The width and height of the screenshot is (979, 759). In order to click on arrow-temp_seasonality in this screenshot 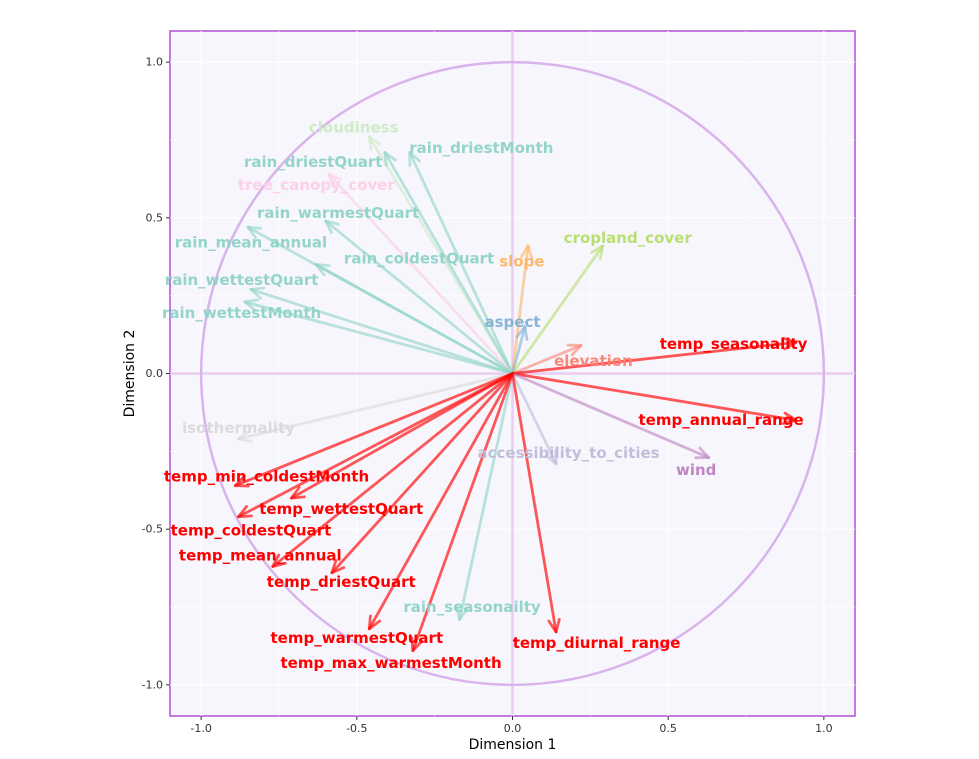, I will do `click(654, 355)`.